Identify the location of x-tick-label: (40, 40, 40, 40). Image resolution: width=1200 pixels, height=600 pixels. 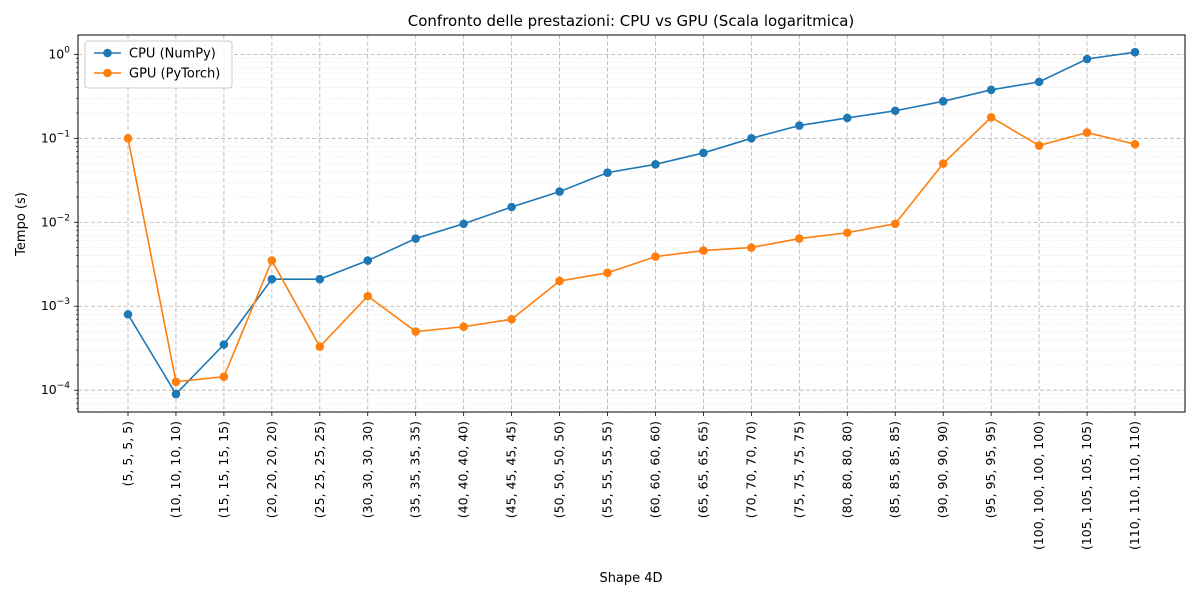
(463, 469).